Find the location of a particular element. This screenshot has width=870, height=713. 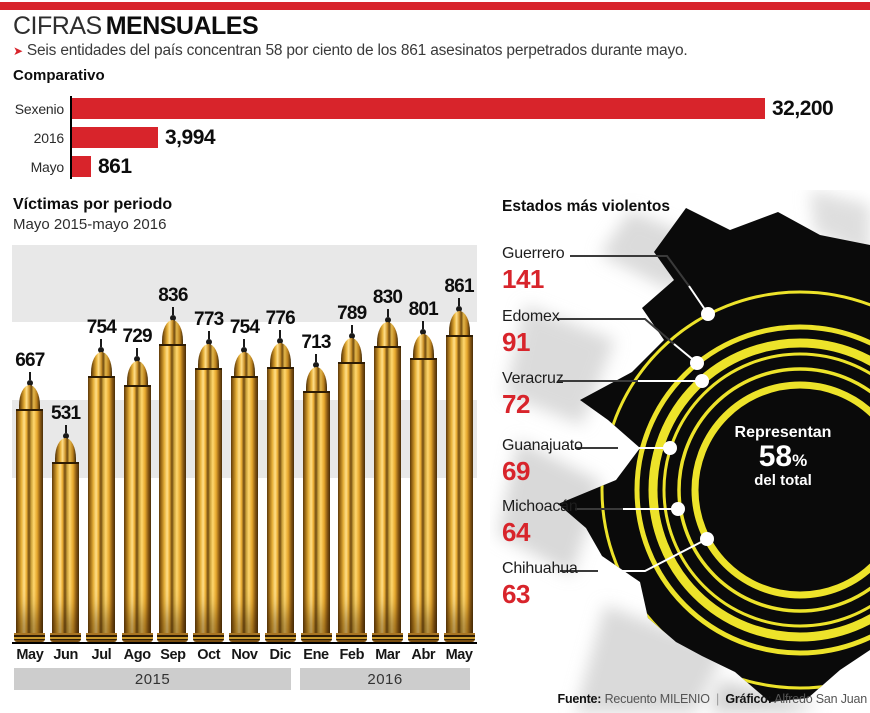

victimas-column: 667 is located at coordinates (30, 443).